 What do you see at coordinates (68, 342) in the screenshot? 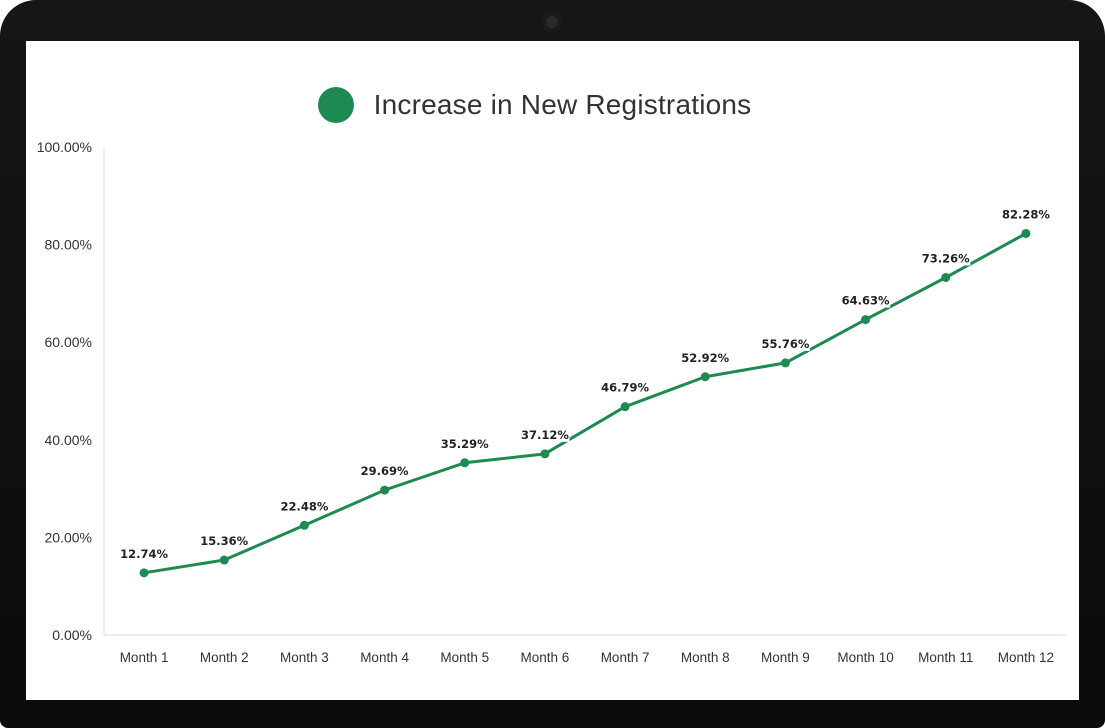
I see `y-tick-label: 60.00%` at bounding box center [68, 342].